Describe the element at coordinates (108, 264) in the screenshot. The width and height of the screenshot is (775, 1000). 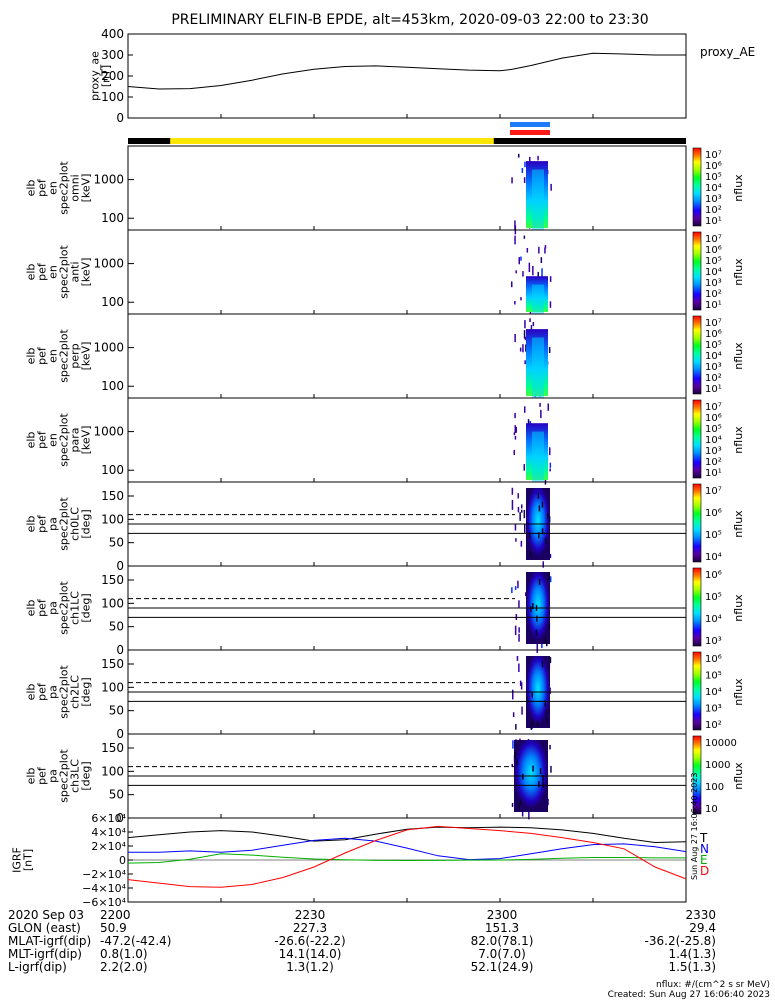
I see `spec-ytick-label: 1000` at that location.